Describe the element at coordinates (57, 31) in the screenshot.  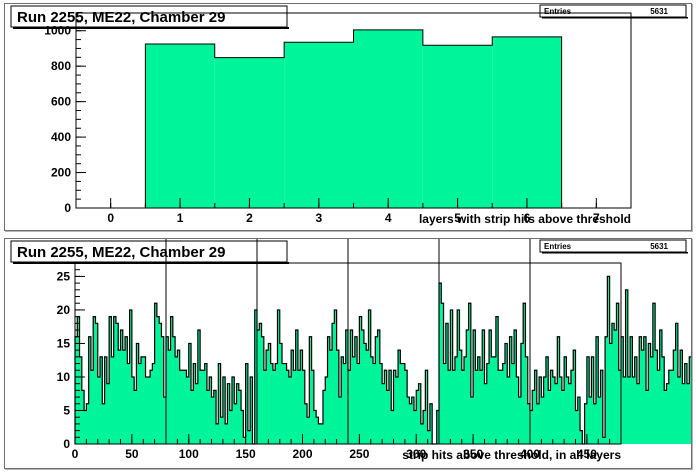
I see `y-tick-label: 1000` at that location.